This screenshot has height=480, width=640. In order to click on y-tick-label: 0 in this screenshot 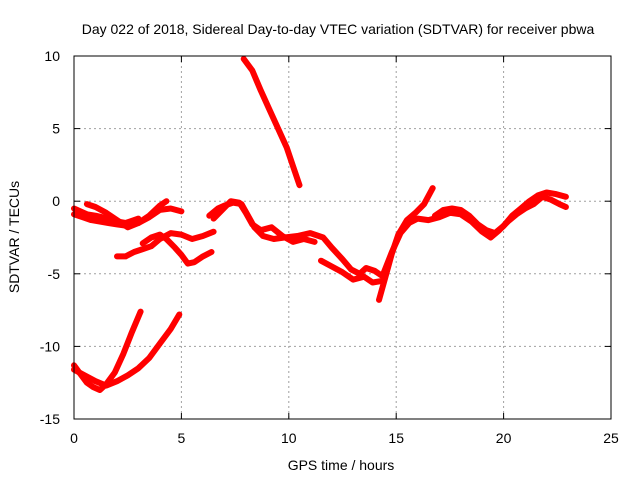, I will do `click(56, 201)`.